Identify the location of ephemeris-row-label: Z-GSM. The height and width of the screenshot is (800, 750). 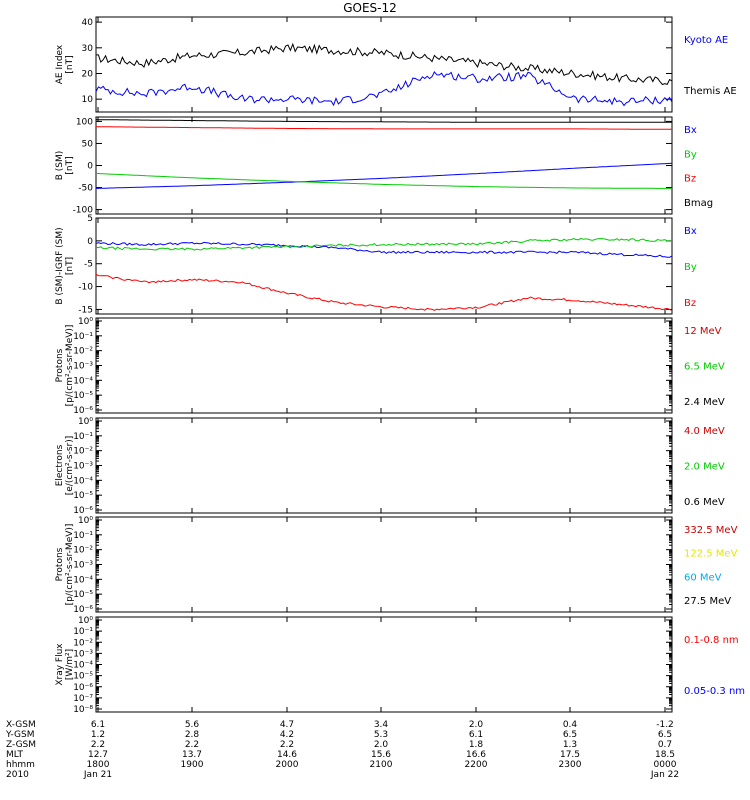
(21, 745).